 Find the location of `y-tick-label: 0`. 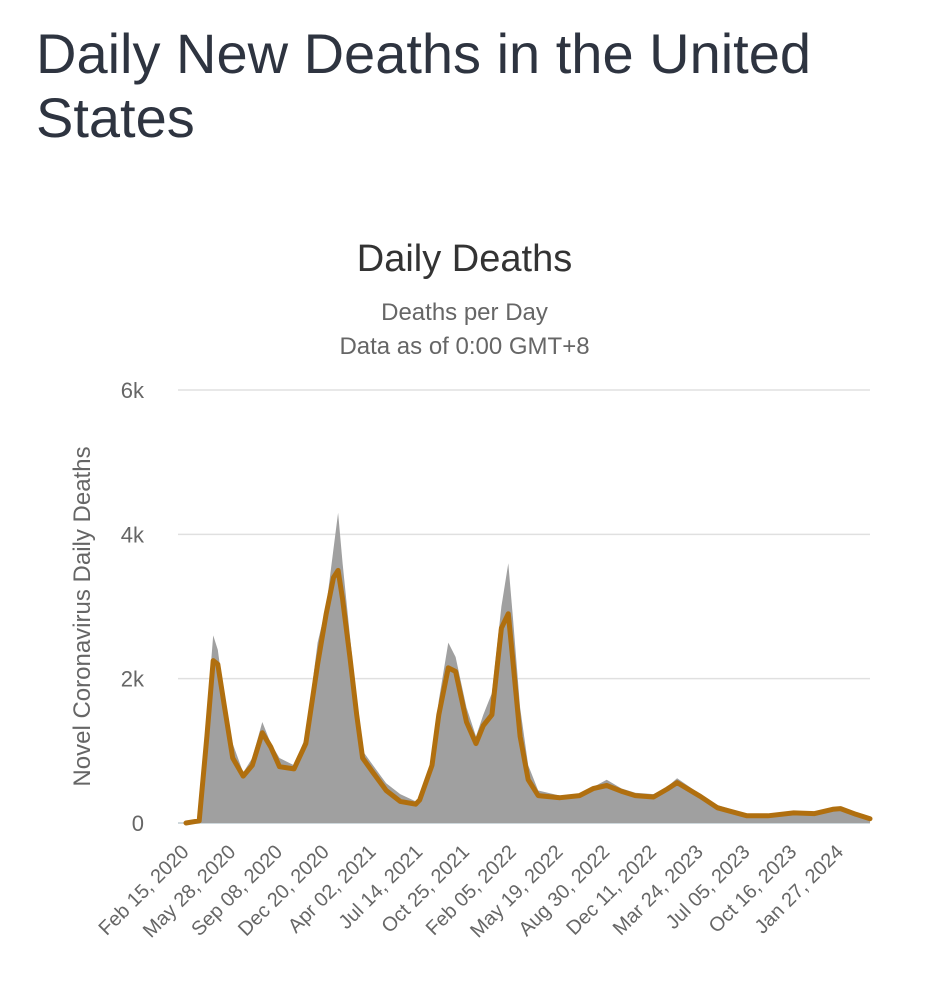

y-tick-label: 0 is located at coordinates (138, 823).